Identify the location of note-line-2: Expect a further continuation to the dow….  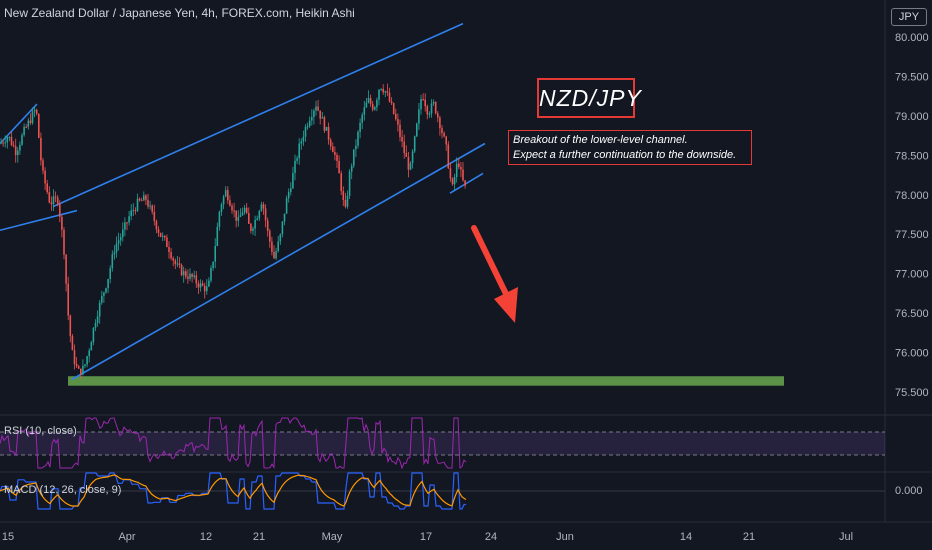
(625, 155).